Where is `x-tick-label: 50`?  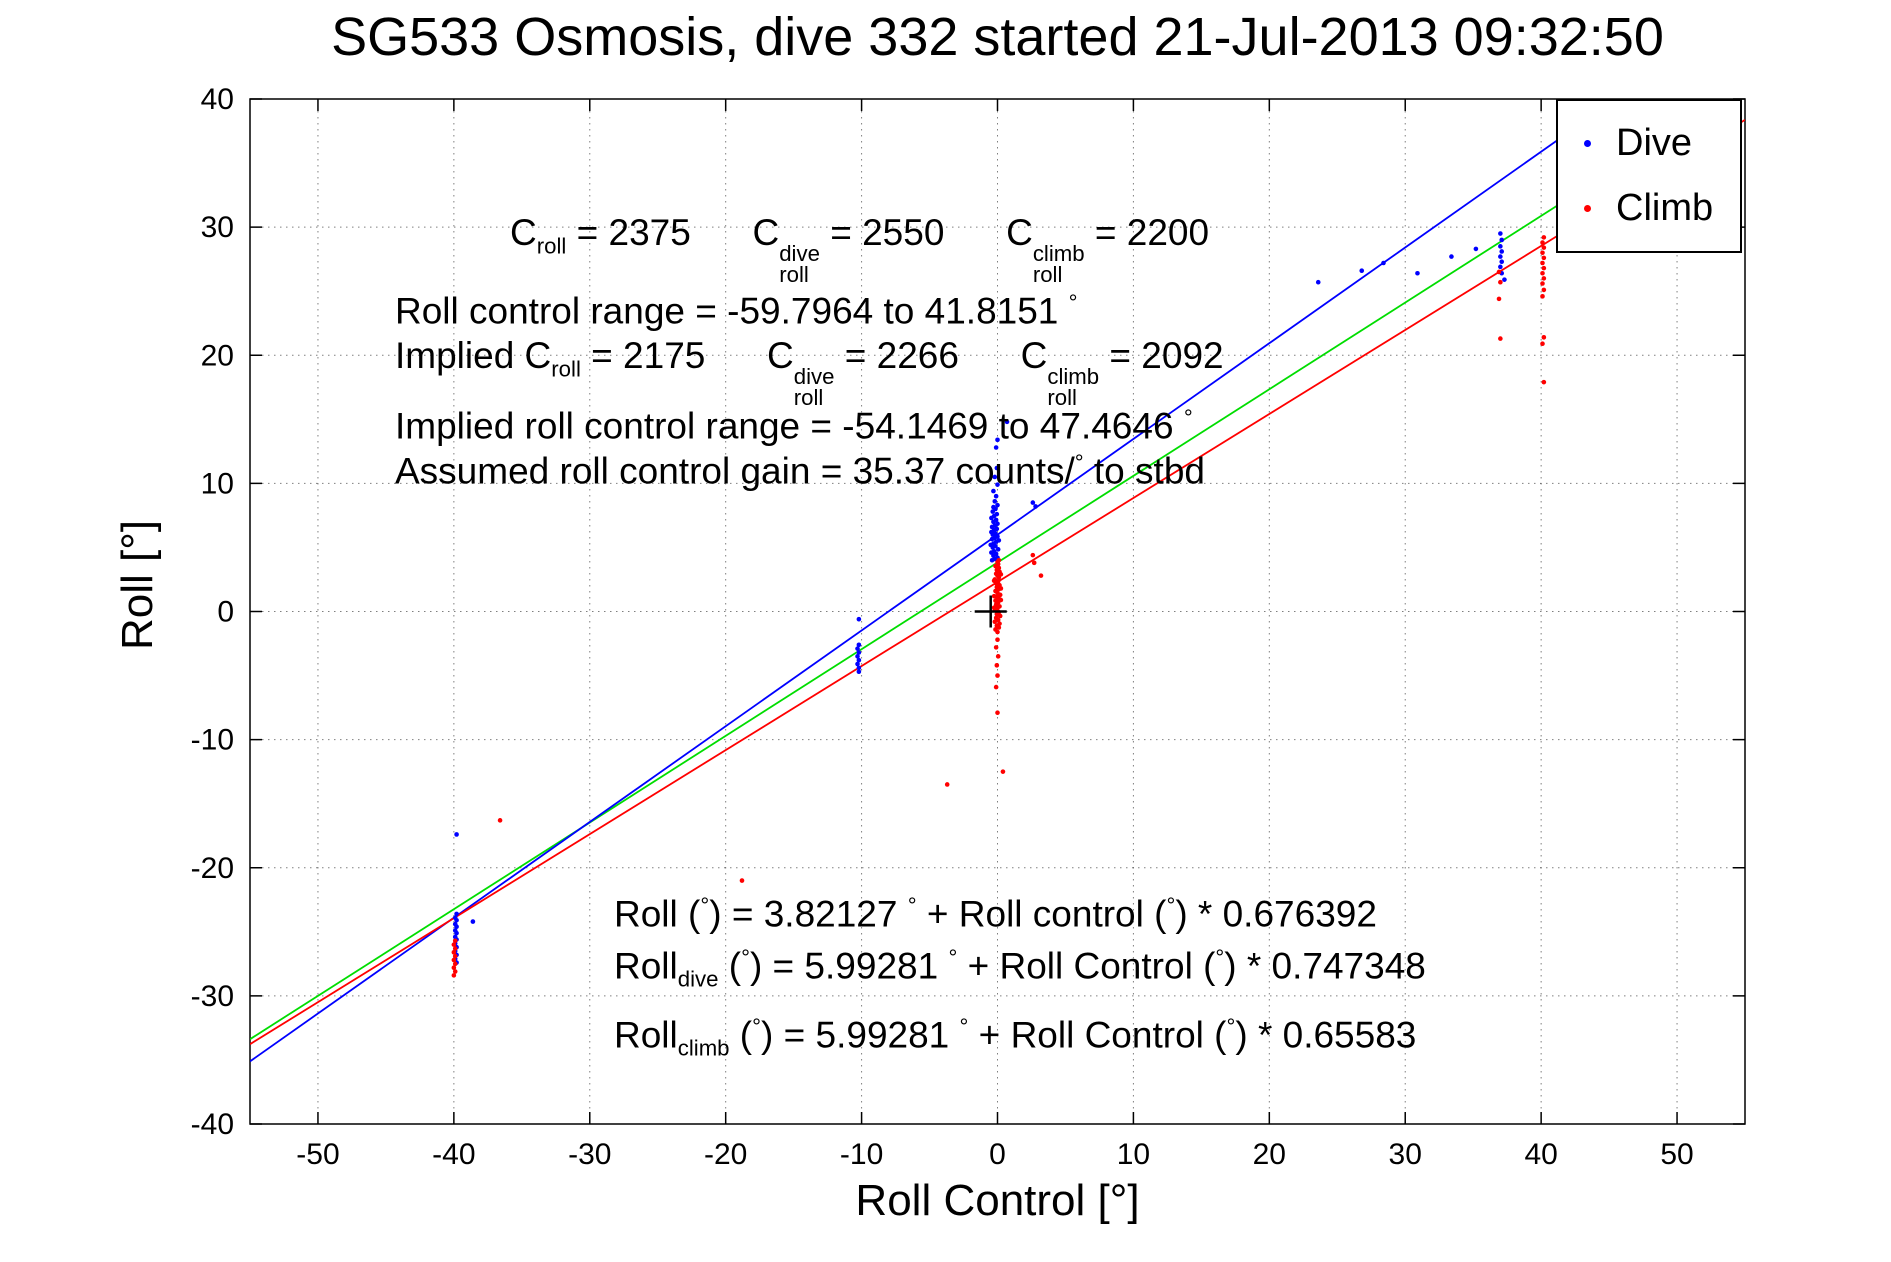 x-tick-label: 50 is located at coordinates (1676, 1154).